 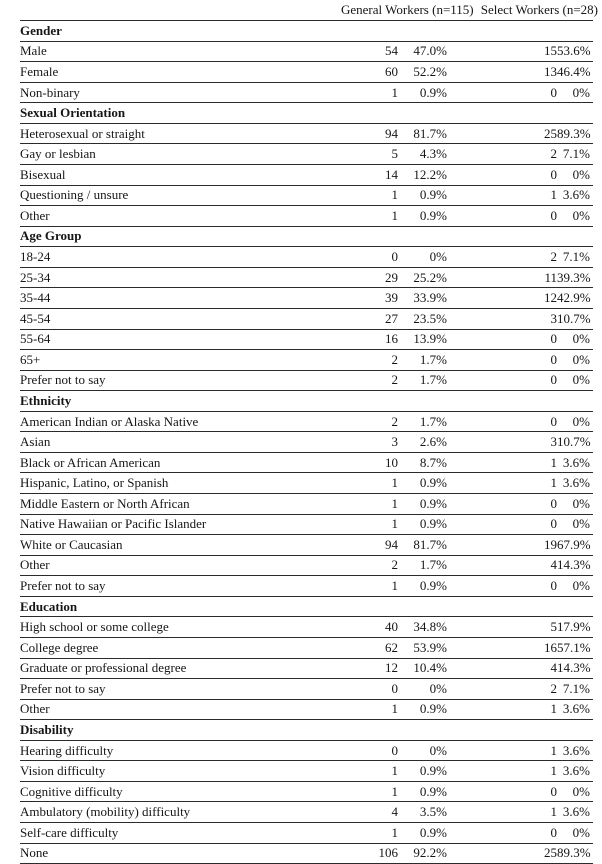 I want to click on sw-count: 3, so click(x=554, y=442).